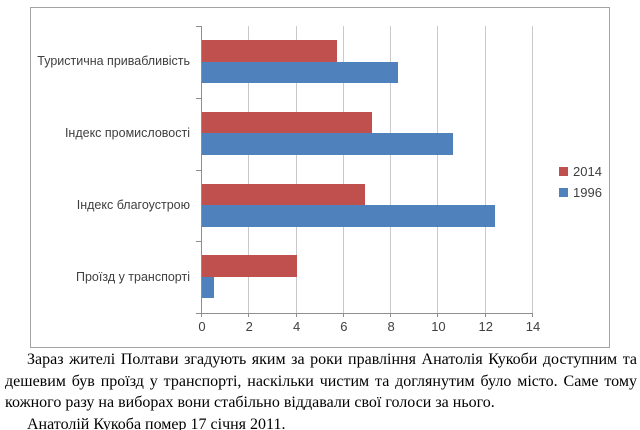  What do you see at coordinates (249, 326) in the screenshot?
I see `x-tick-label: 2` at bounding box center [249, 326].